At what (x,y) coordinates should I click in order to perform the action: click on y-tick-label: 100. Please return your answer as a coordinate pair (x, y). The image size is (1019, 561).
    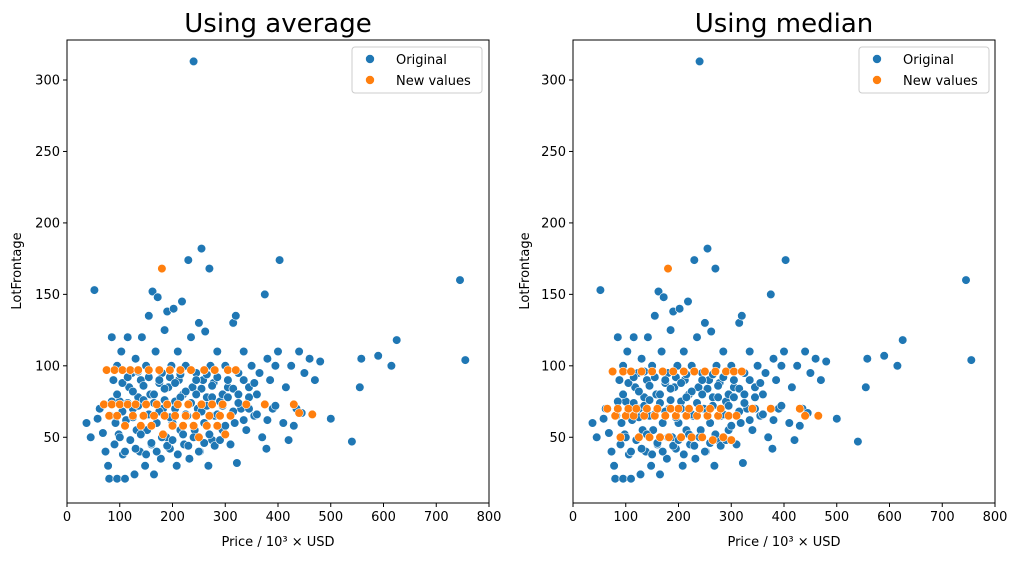
    Looking at the image, I should click on (47, 366).